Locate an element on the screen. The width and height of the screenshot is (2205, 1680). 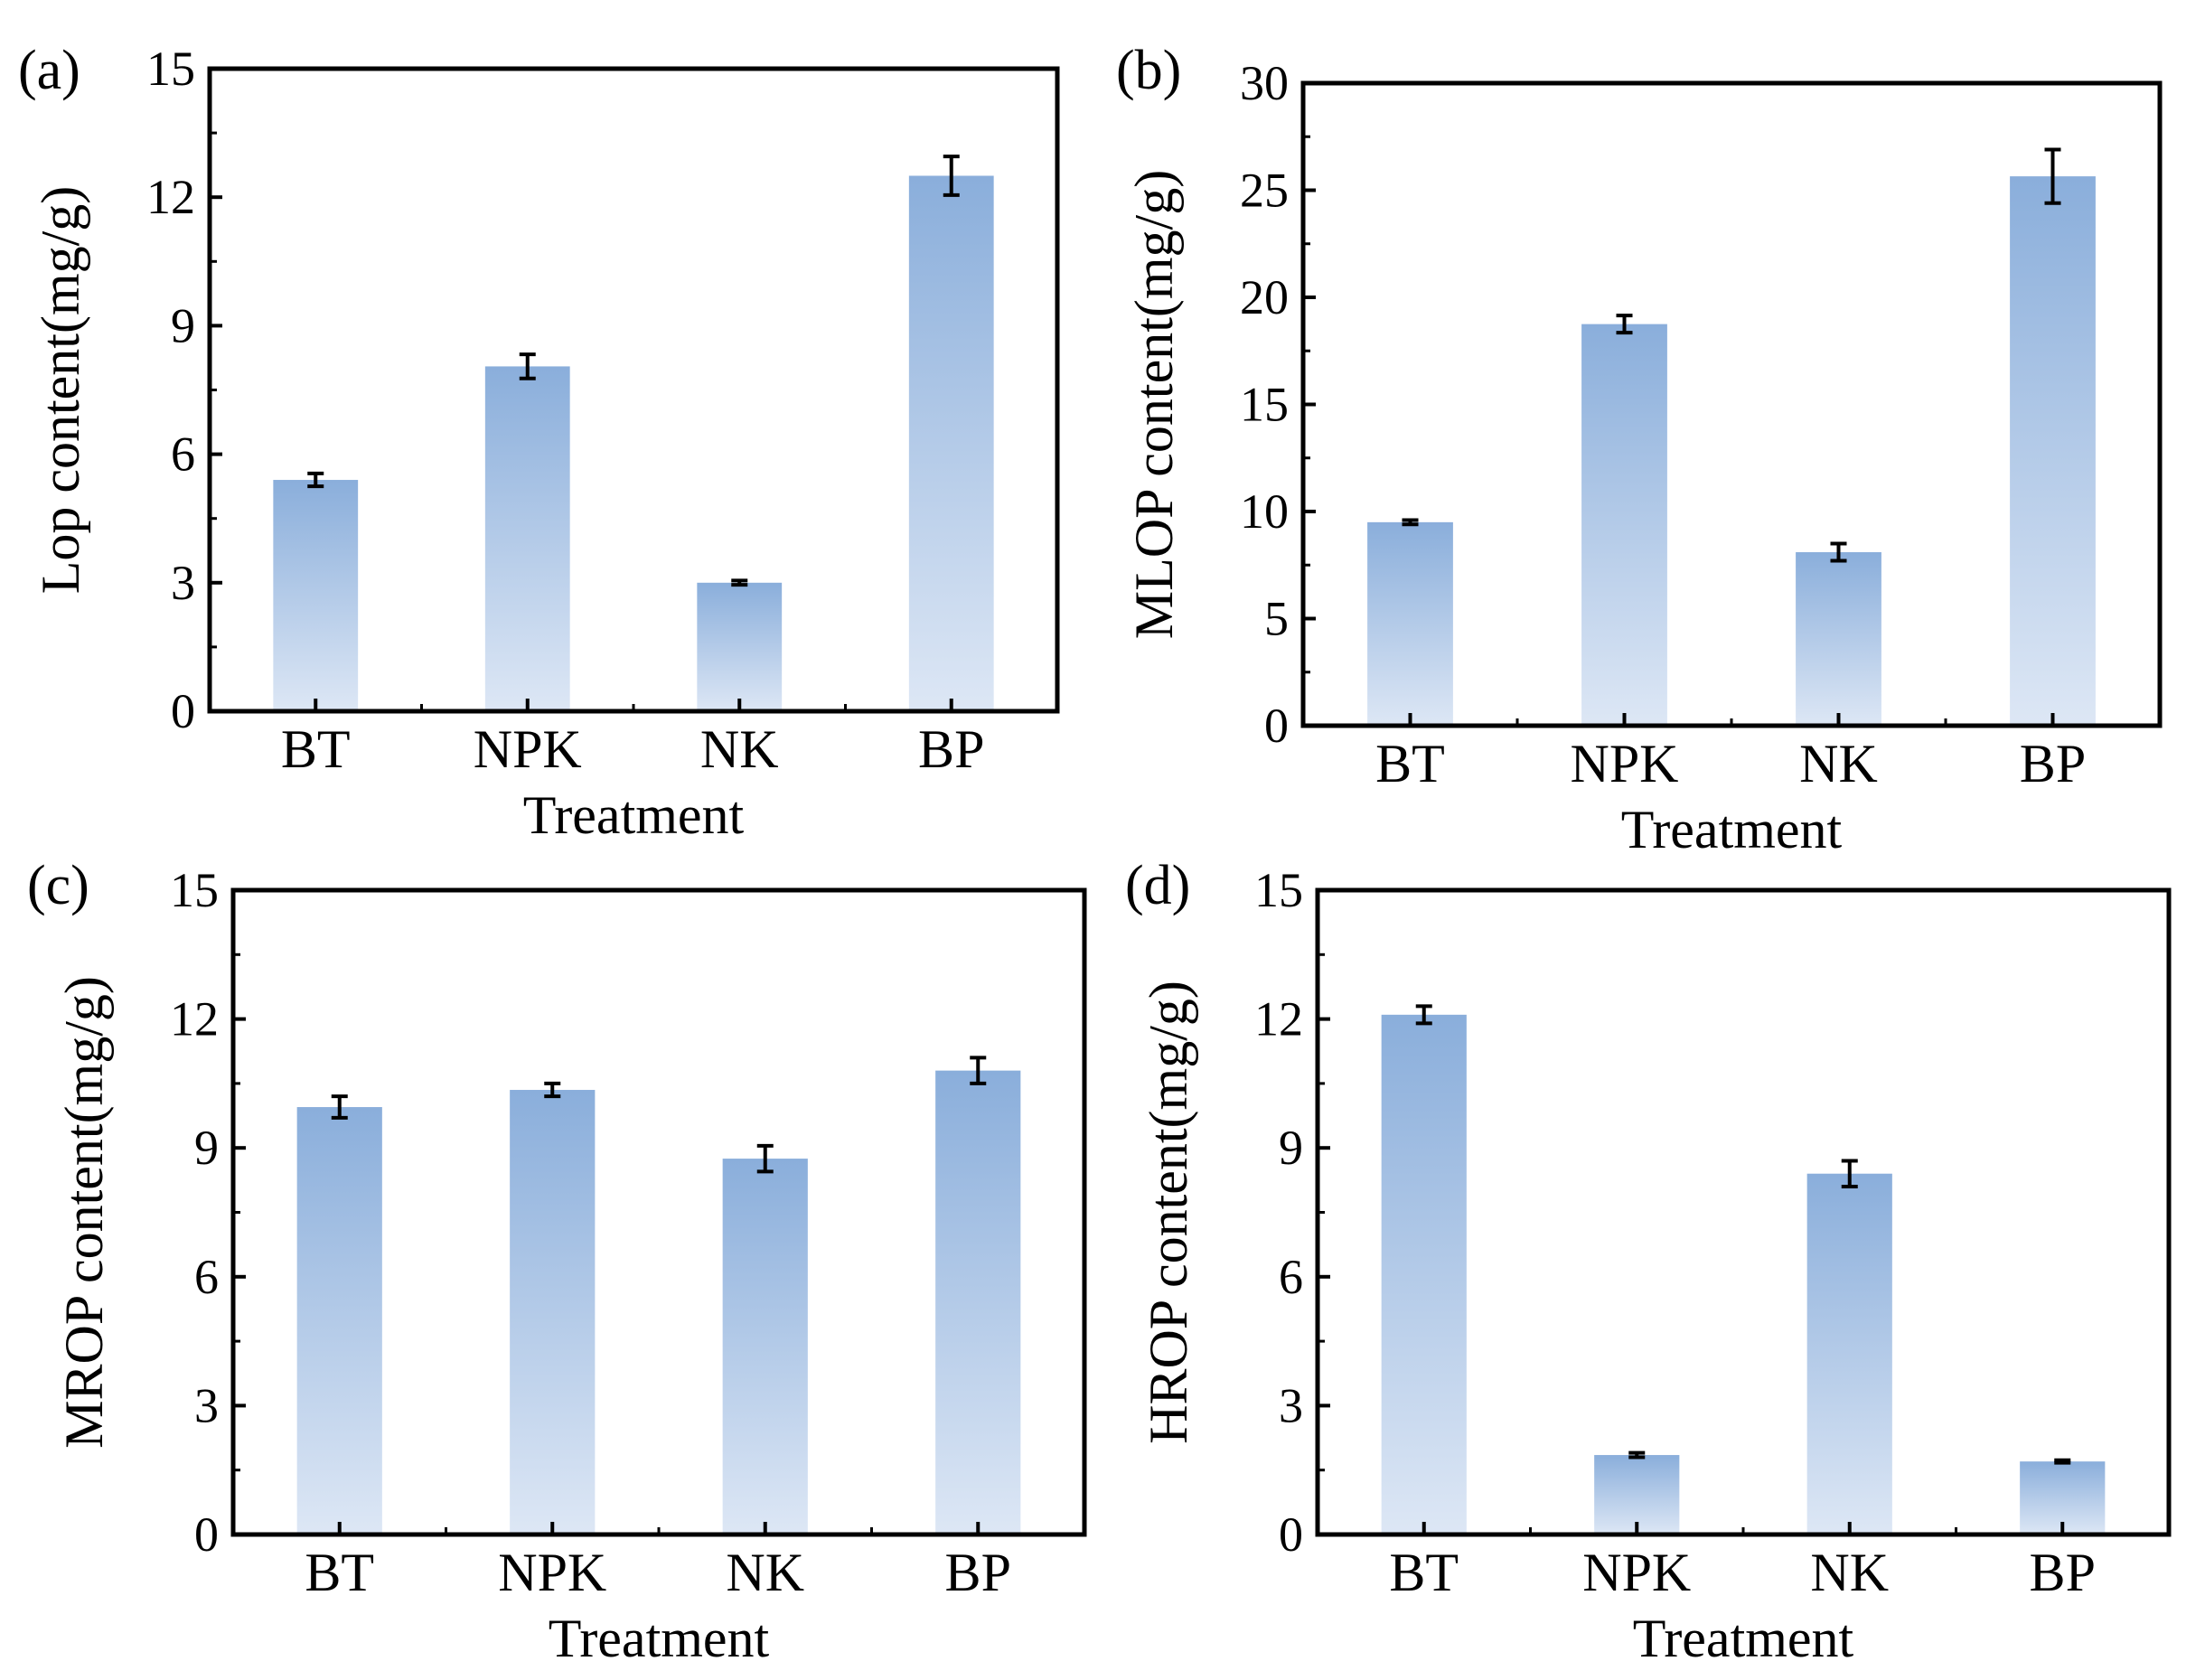
y-tick-label: 25 is located at coordinates (1264, 191).